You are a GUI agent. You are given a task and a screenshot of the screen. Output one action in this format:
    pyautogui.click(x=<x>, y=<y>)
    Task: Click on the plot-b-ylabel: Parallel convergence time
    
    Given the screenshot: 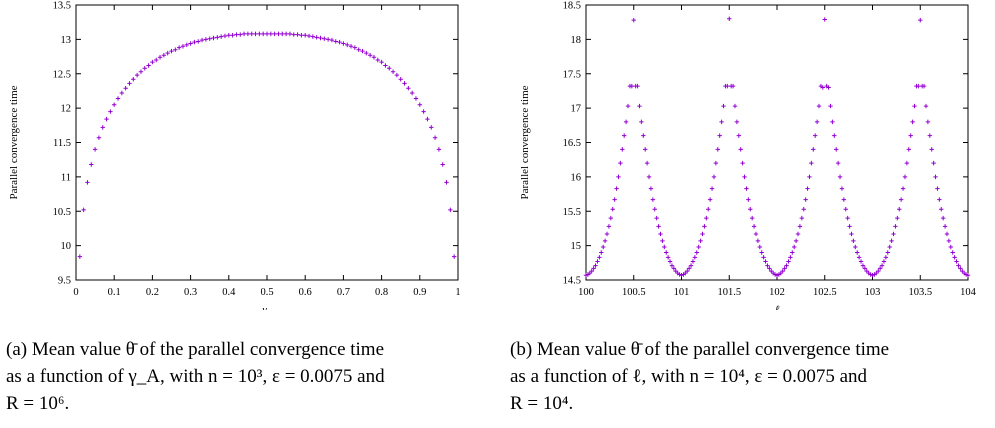 What is the action you would take?
    pyautogui.click(x=525, y=142)
    